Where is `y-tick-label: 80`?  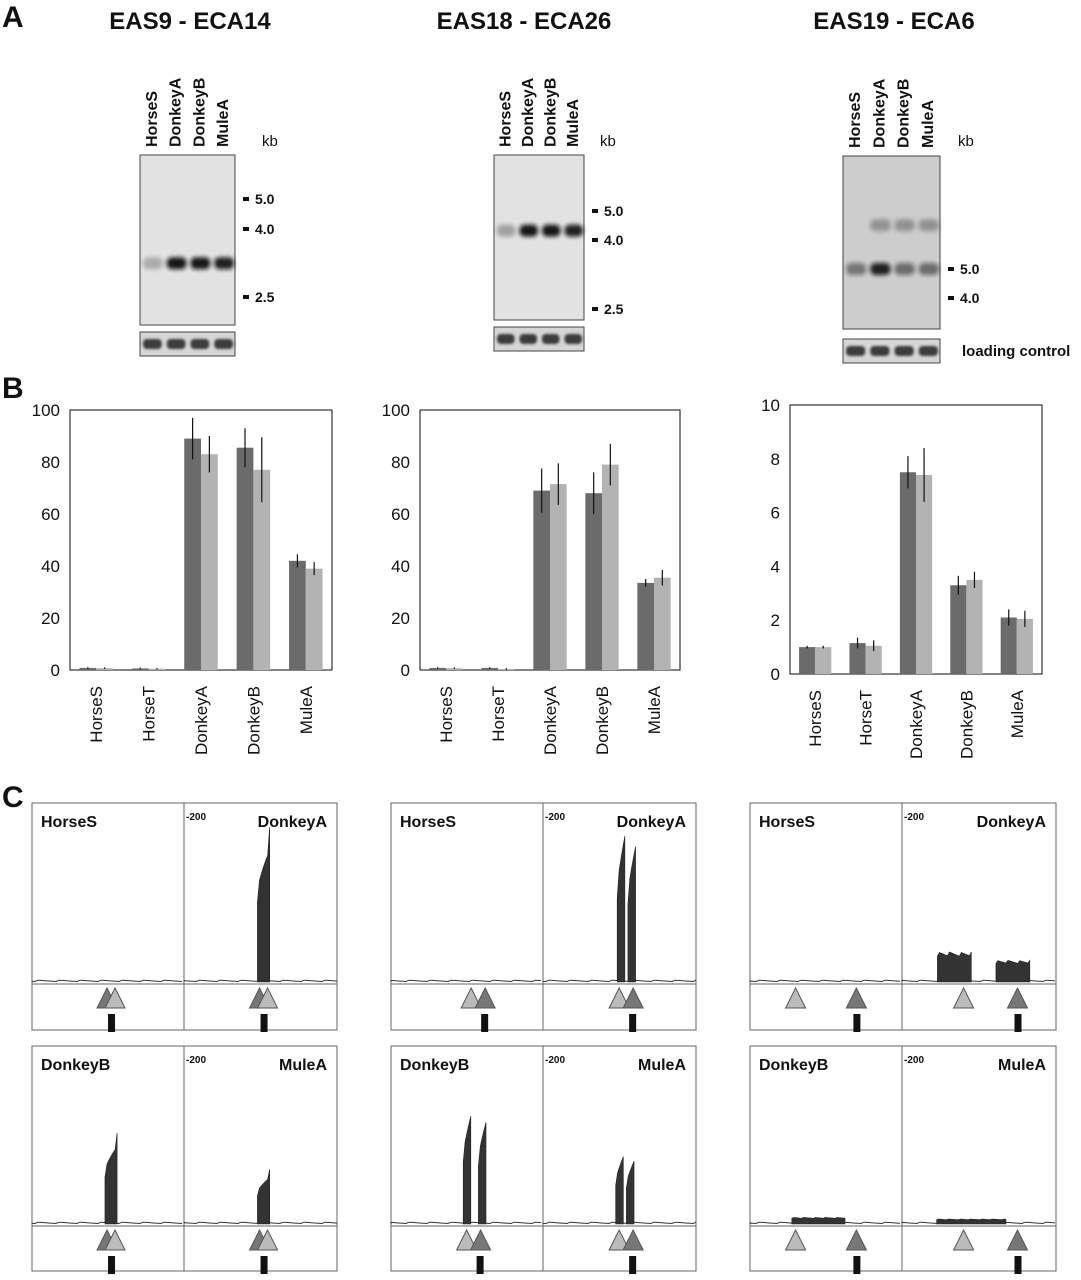 y-tick-label: 80 is located at coordinates (400, 462).